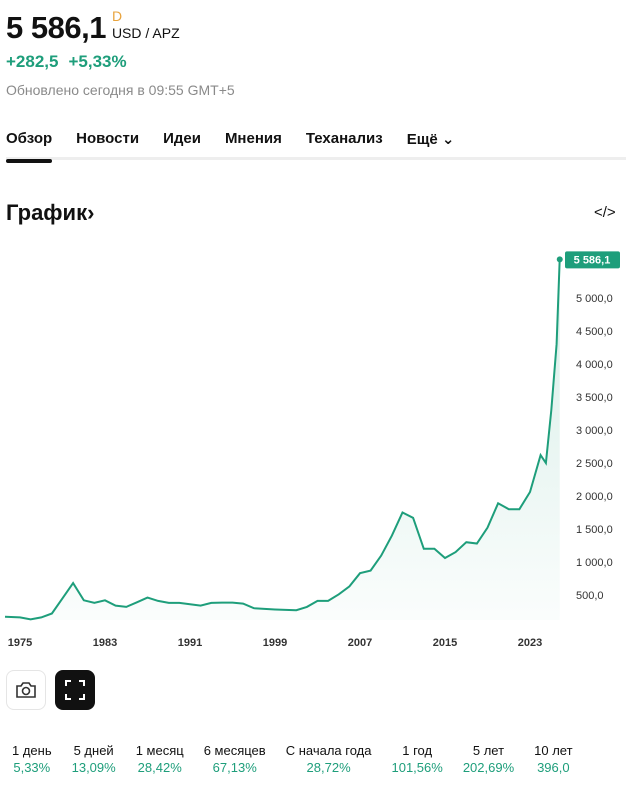 Image resolution: width=641 pixels, height=800 pixels. What do you see at coordinates (594, 431) in the screenshot?
I see `y-tick-label: 3 000,0` at bounding box center [594, 431].